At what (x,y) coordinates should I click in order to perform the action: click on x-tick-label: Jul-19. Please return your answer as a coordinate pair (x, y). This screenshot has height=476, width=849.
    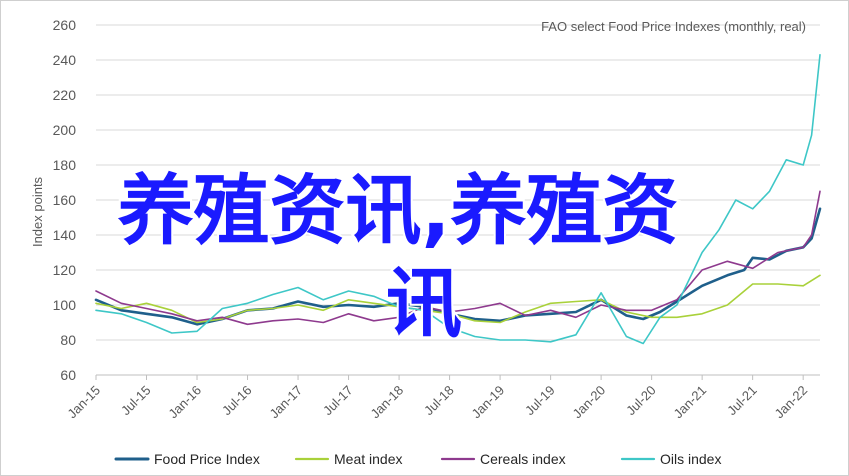
    Looking at the image, I should click on (540, 401).